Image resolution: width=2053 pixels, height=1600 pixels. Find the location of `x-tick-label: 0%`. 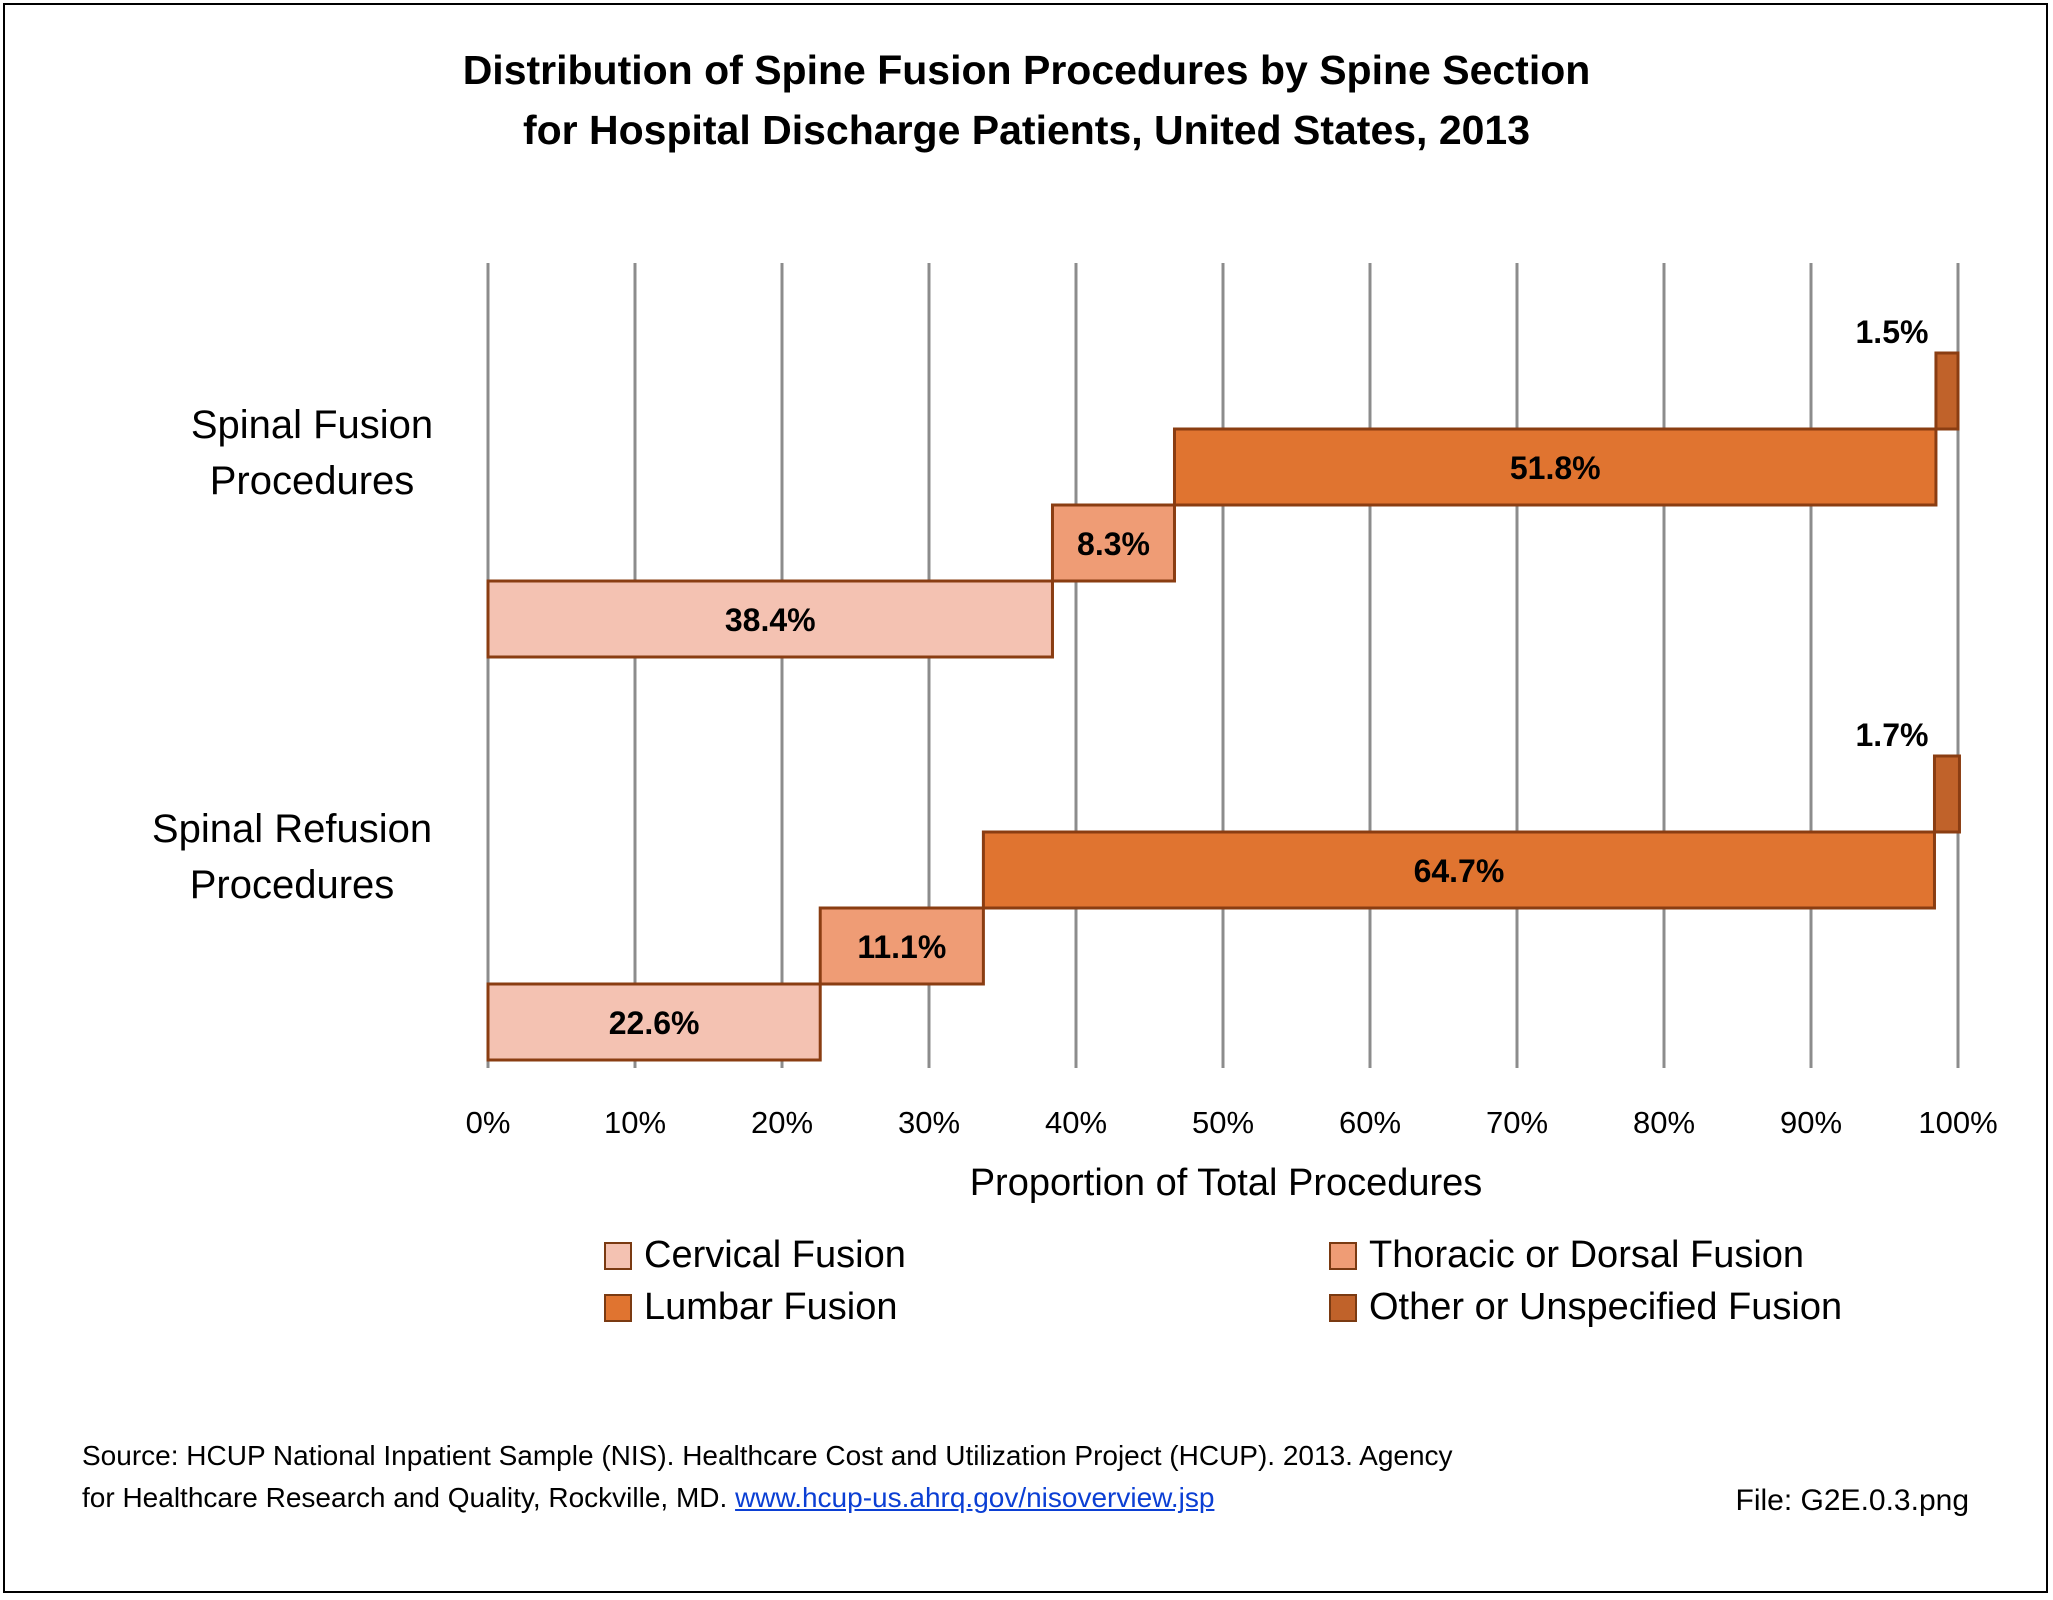

x-tick-label: 0% is located at coordinates (488, 1122).